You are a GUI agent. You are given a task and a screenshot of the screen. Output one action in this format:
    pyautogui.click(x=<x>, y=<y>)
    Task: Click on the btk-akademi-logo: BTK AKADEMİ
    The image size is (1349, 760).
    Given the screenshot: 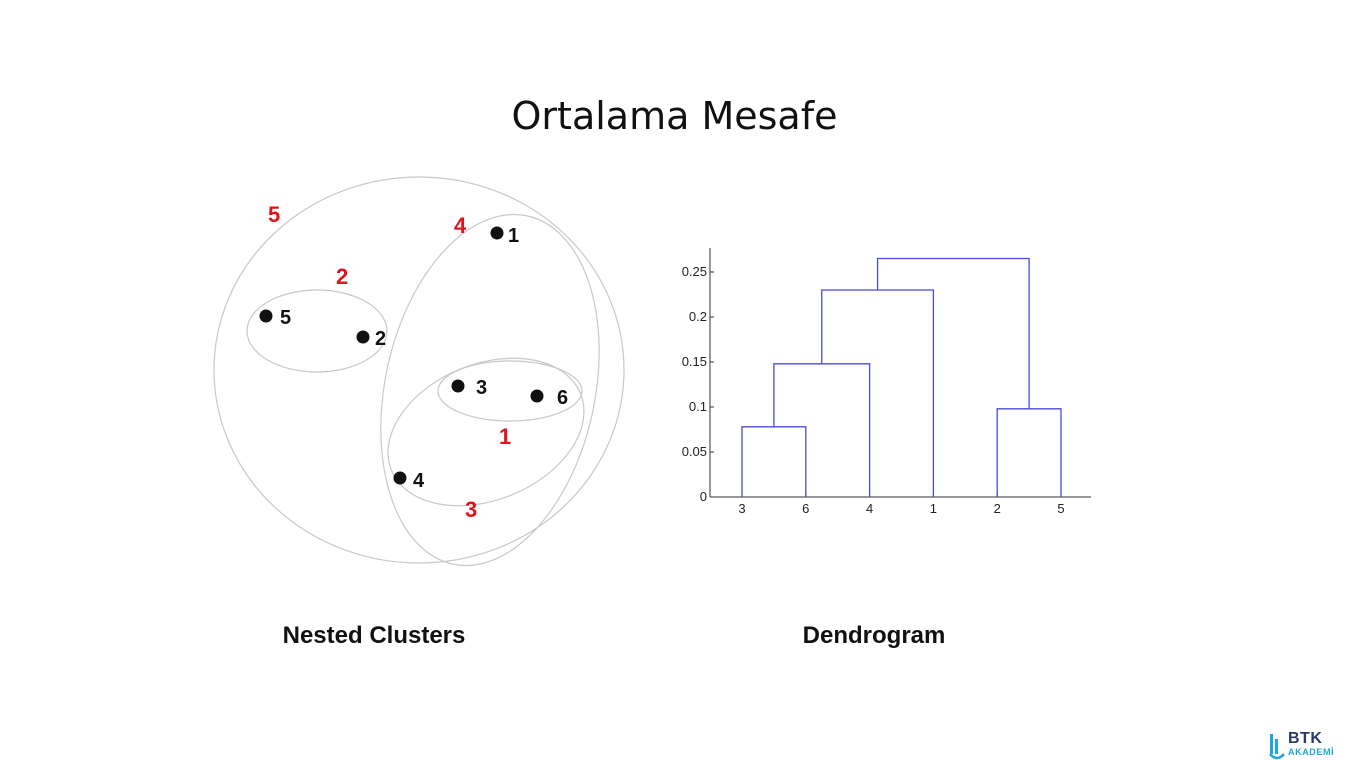 What is the action you would take?
    pyautogui.click(x=1308, y=745)
    